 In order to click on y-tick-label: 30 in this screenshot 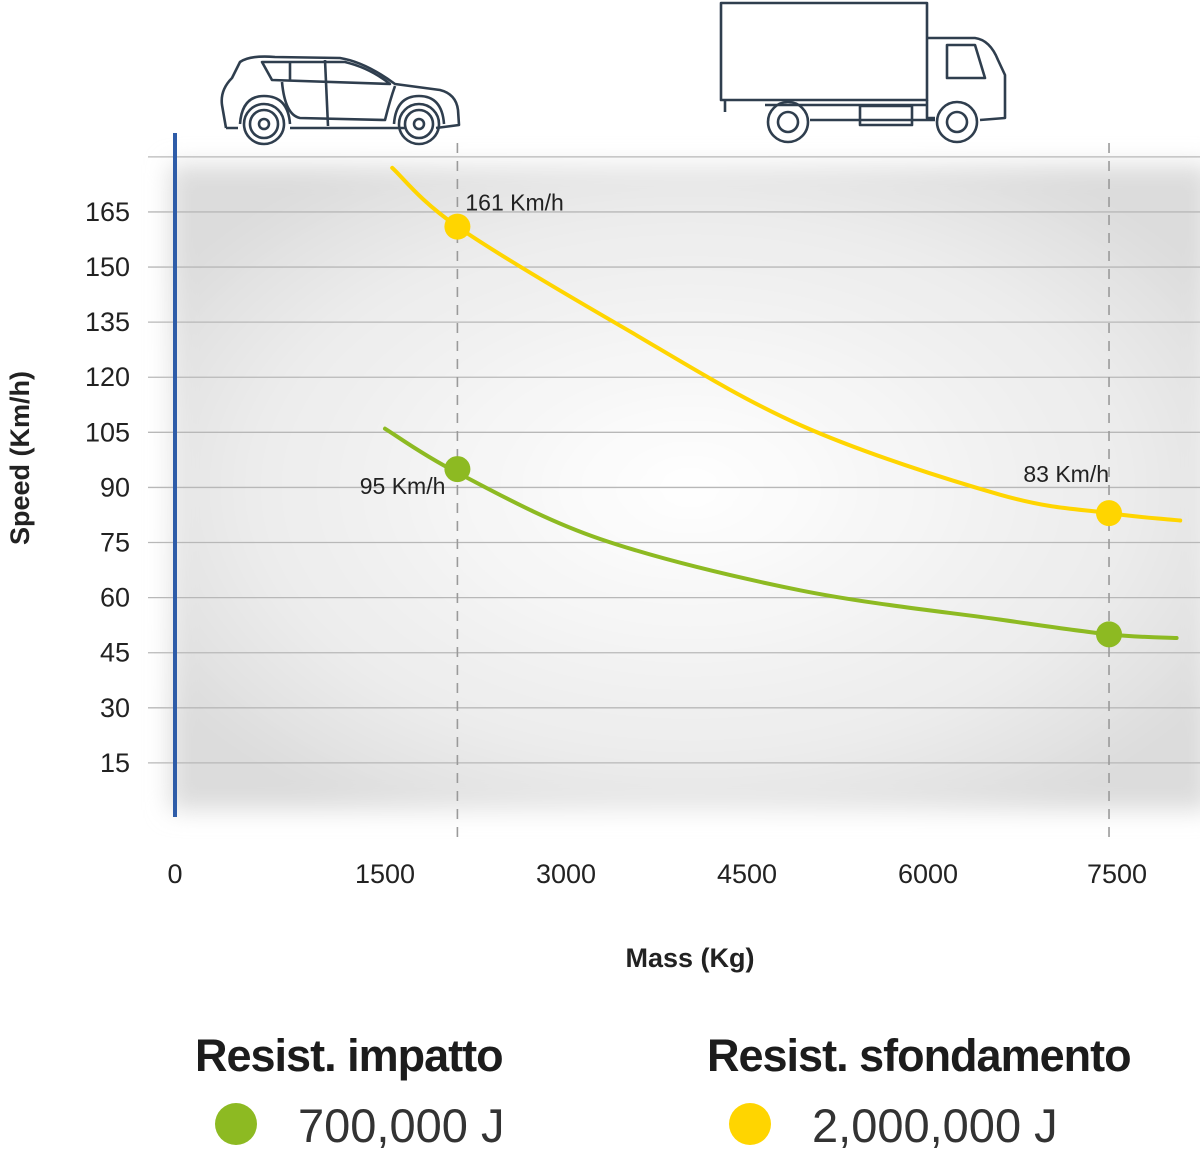, I will do `click(115, 708)`.